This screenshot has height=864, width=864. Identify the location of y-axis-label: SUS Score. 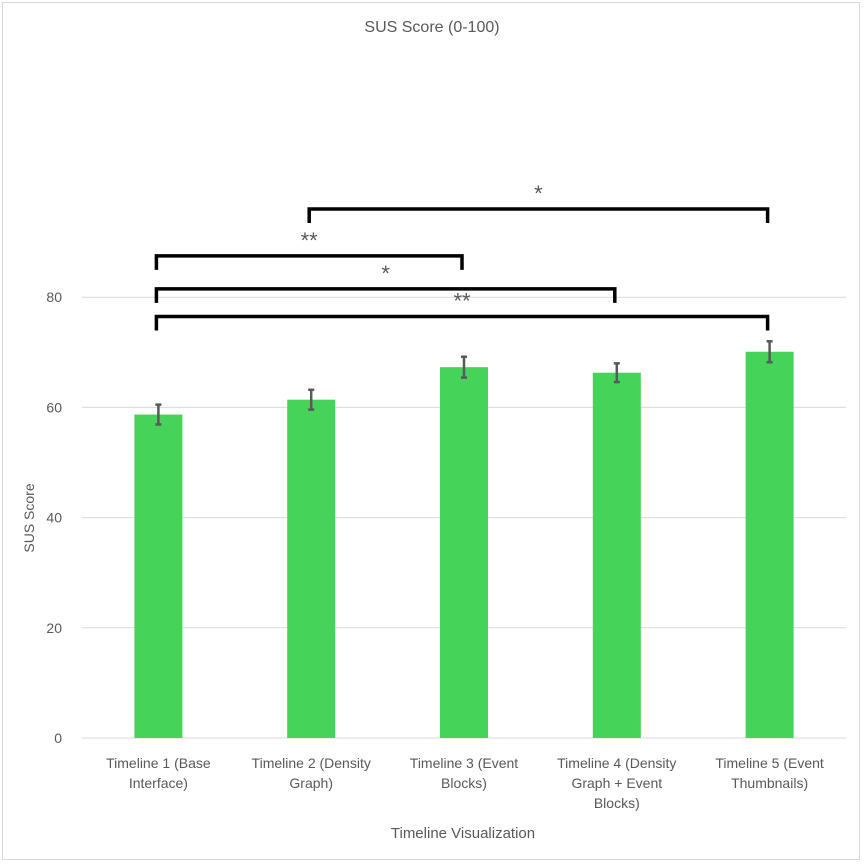
(29, 517).